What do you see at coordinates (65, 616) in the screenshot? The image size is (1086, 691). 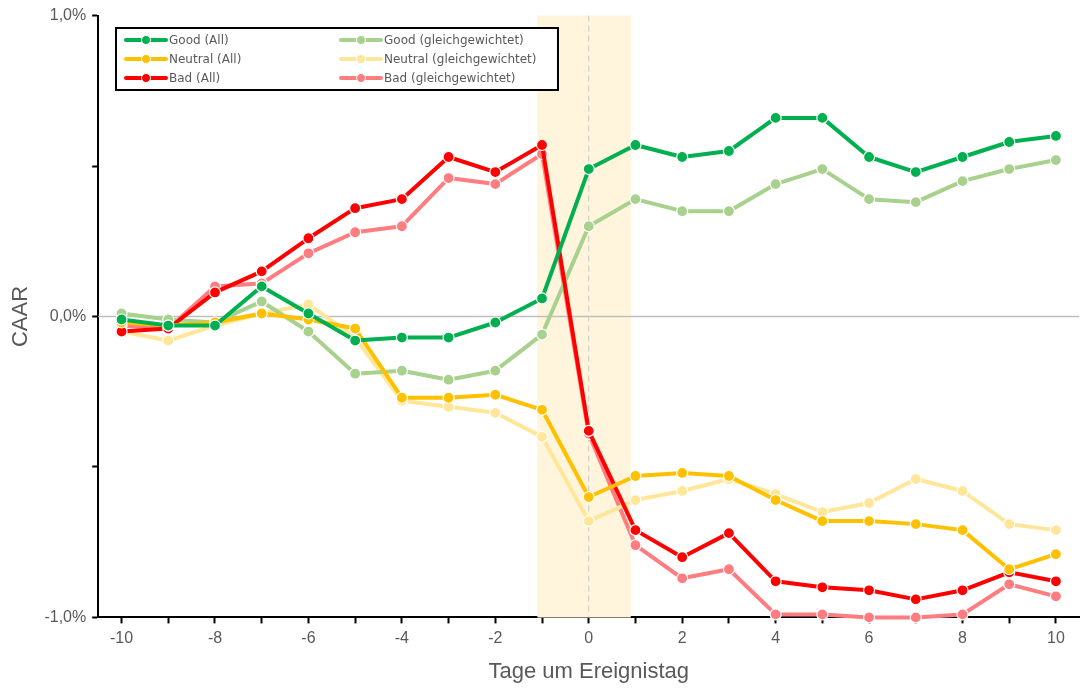 I see `y-tick-label: -1,0%` at bounding box center [65, 616].